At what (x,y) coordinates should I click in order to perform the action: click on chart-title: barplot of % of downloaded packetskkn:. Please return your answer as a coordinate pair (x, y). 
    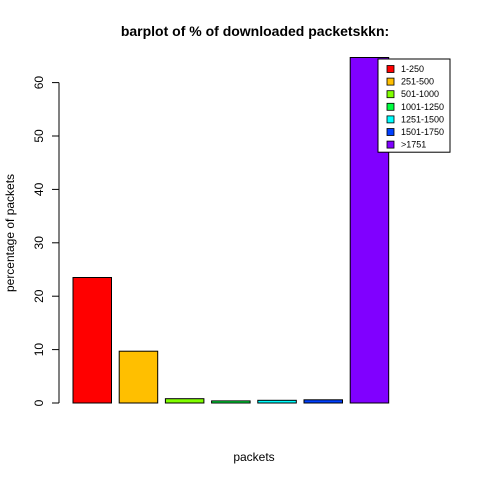
    Looking at the image, I should click on (255, 31).